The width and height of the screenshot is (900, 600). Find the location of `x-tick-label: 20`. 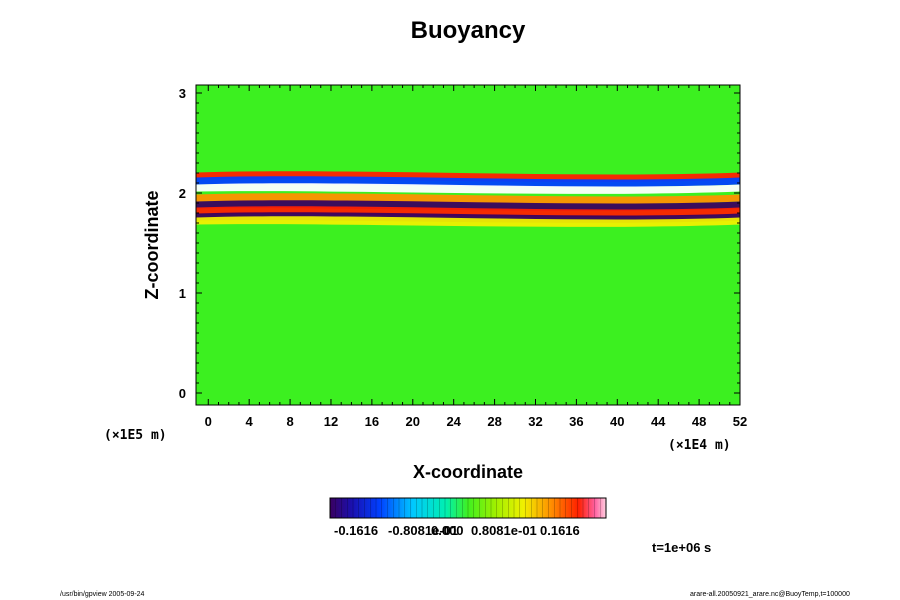

x-tick-label: 20 is located at coordinates (413, 421).